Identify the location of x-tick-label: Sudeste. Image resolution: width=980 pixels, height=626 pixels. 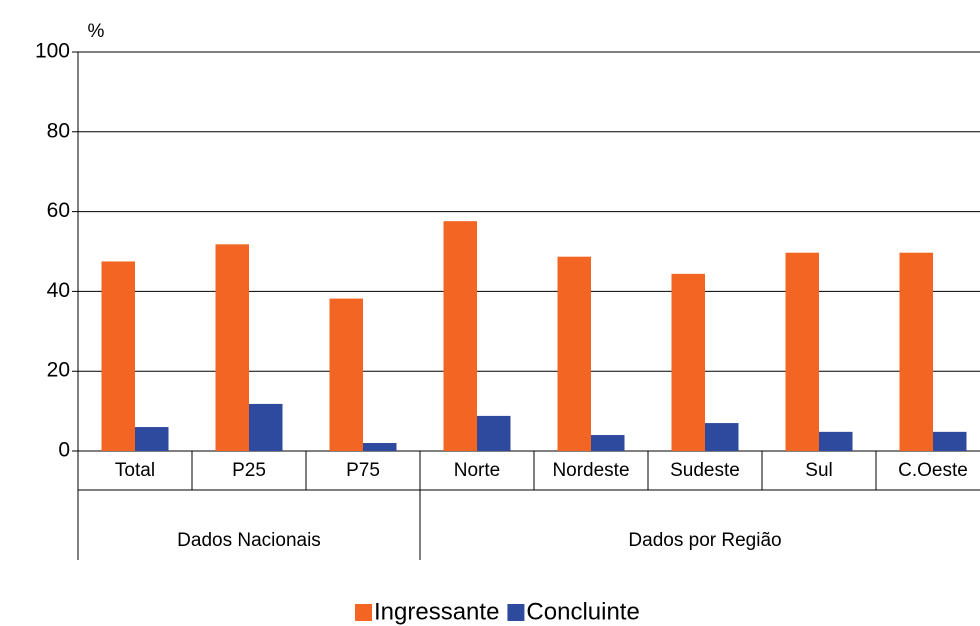
(705, 470).